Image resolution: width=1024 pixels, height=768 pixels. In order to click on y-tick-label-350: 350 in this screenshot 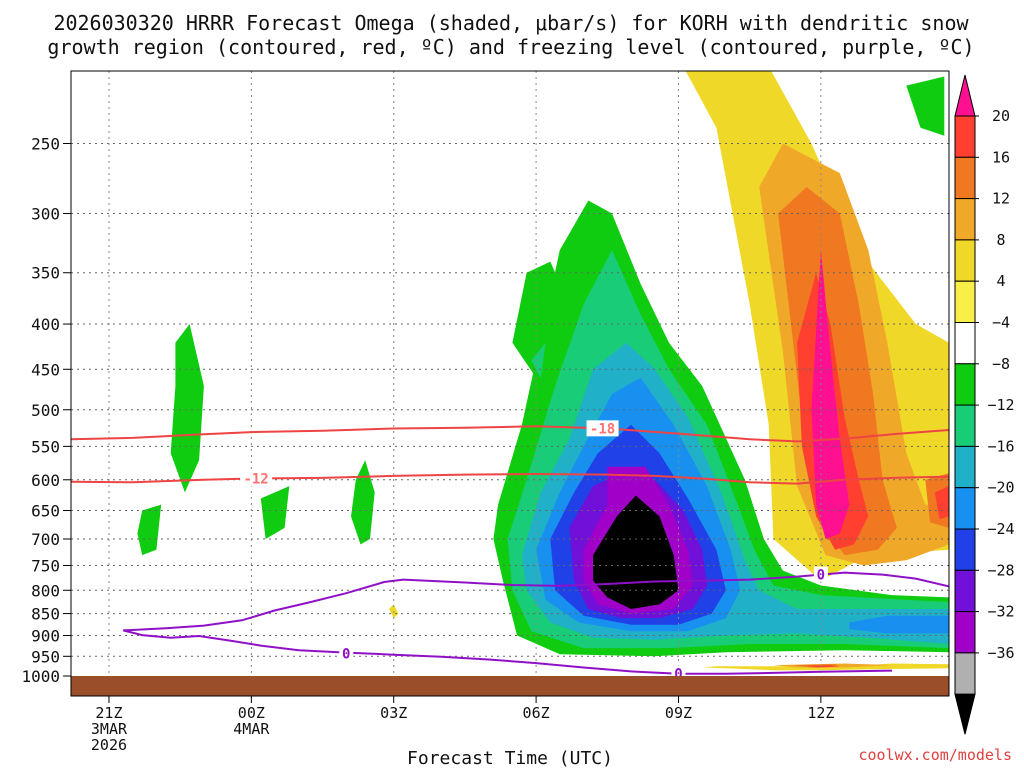, I will do `click(45, 273)`.